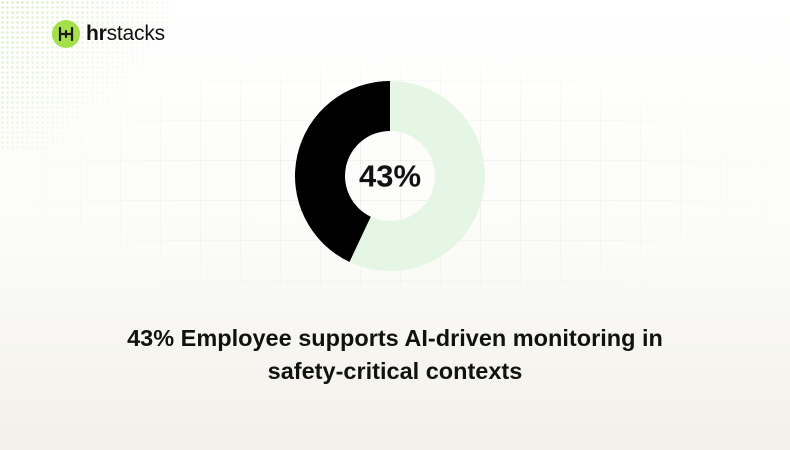  I want to click on donut-center-label: 43%, so click(390, 176).